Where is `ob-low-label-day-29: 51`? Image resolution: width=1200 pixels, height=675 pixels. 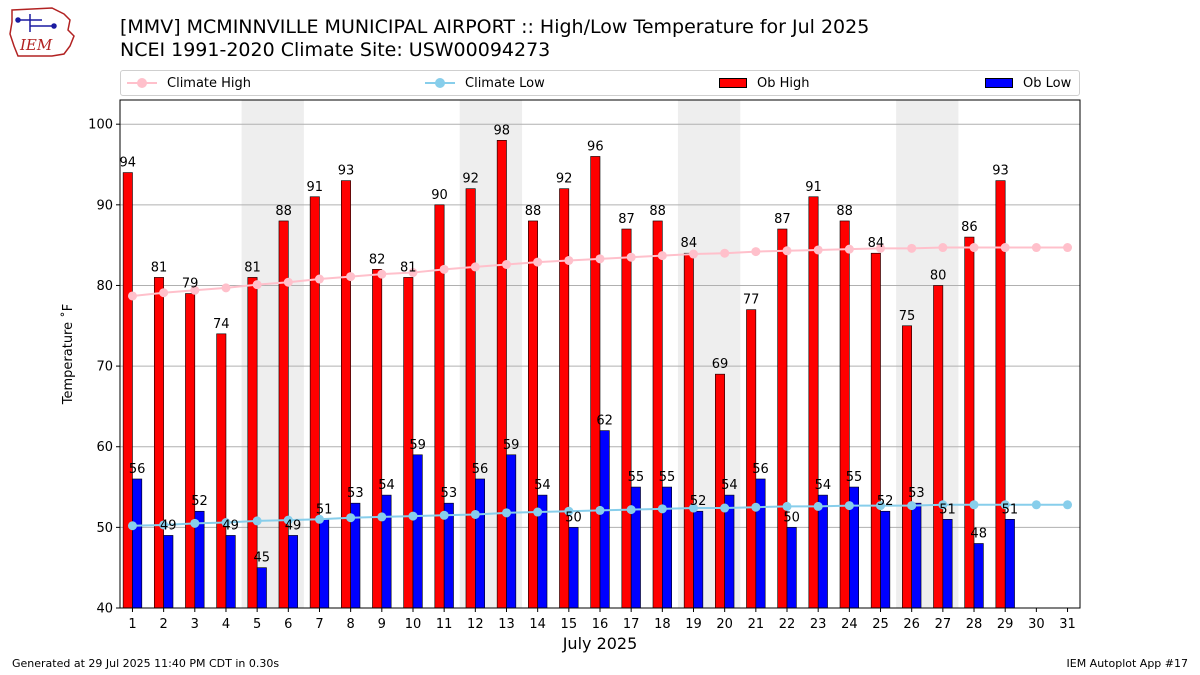 ob-low-label-day-29: 51 is located at coordinates (1010, 509).